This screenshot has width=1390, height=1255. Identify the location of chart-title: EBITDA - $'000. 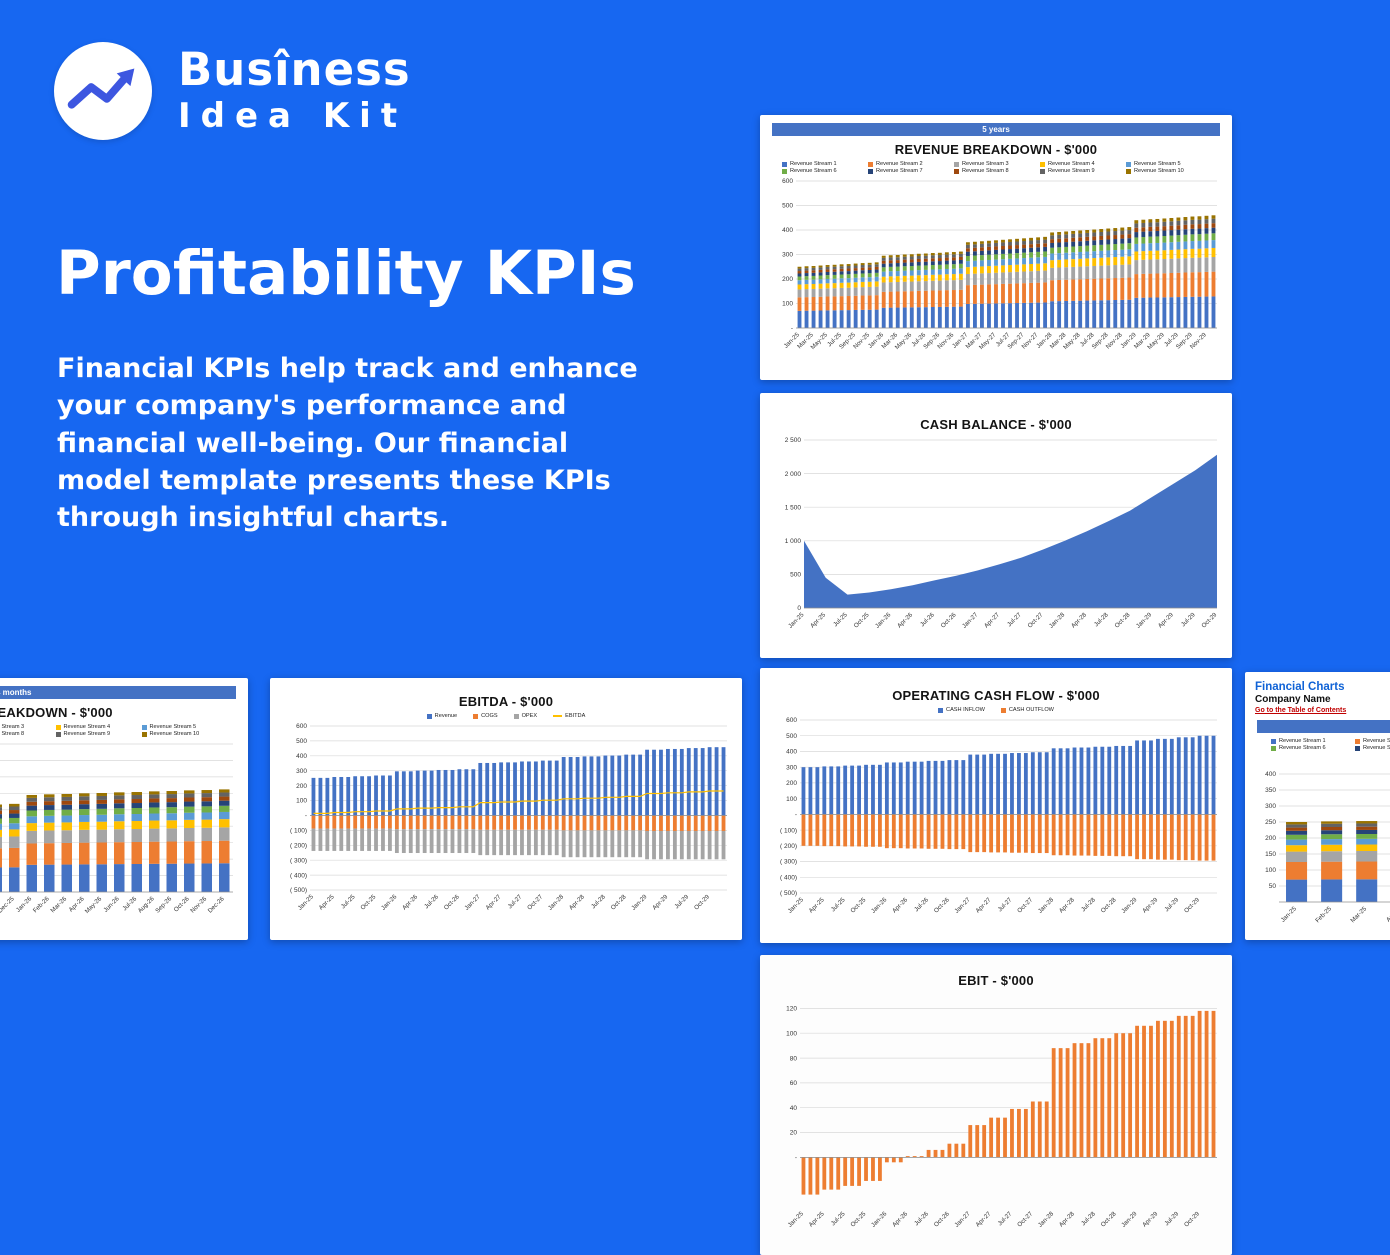
(506, 701).